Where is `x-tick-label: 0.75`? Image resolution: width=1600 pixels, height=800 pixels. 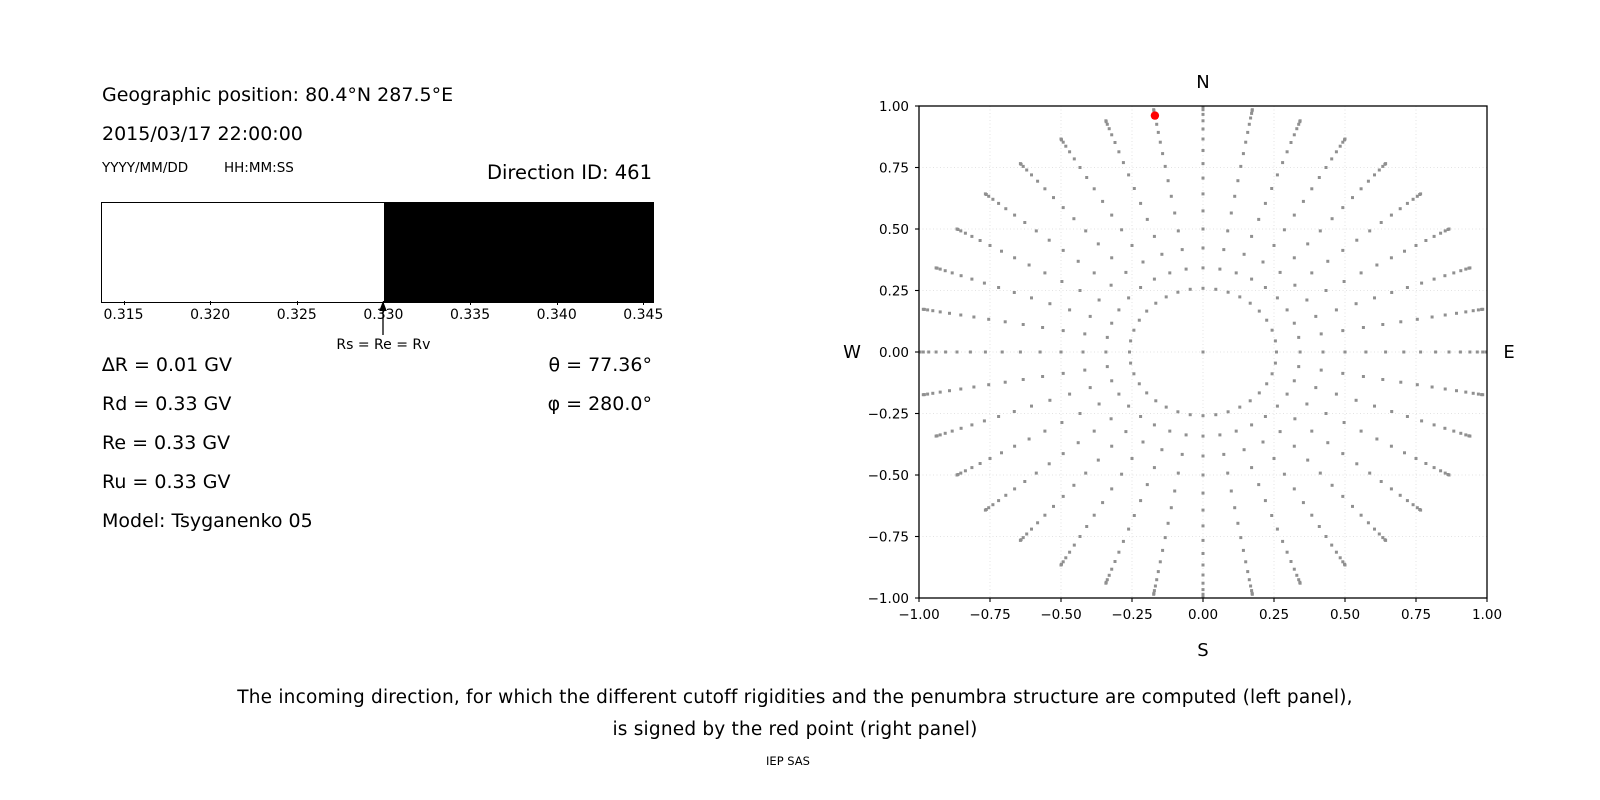 x-tick-label: 0.75 is located at coordinates (1416, 615).